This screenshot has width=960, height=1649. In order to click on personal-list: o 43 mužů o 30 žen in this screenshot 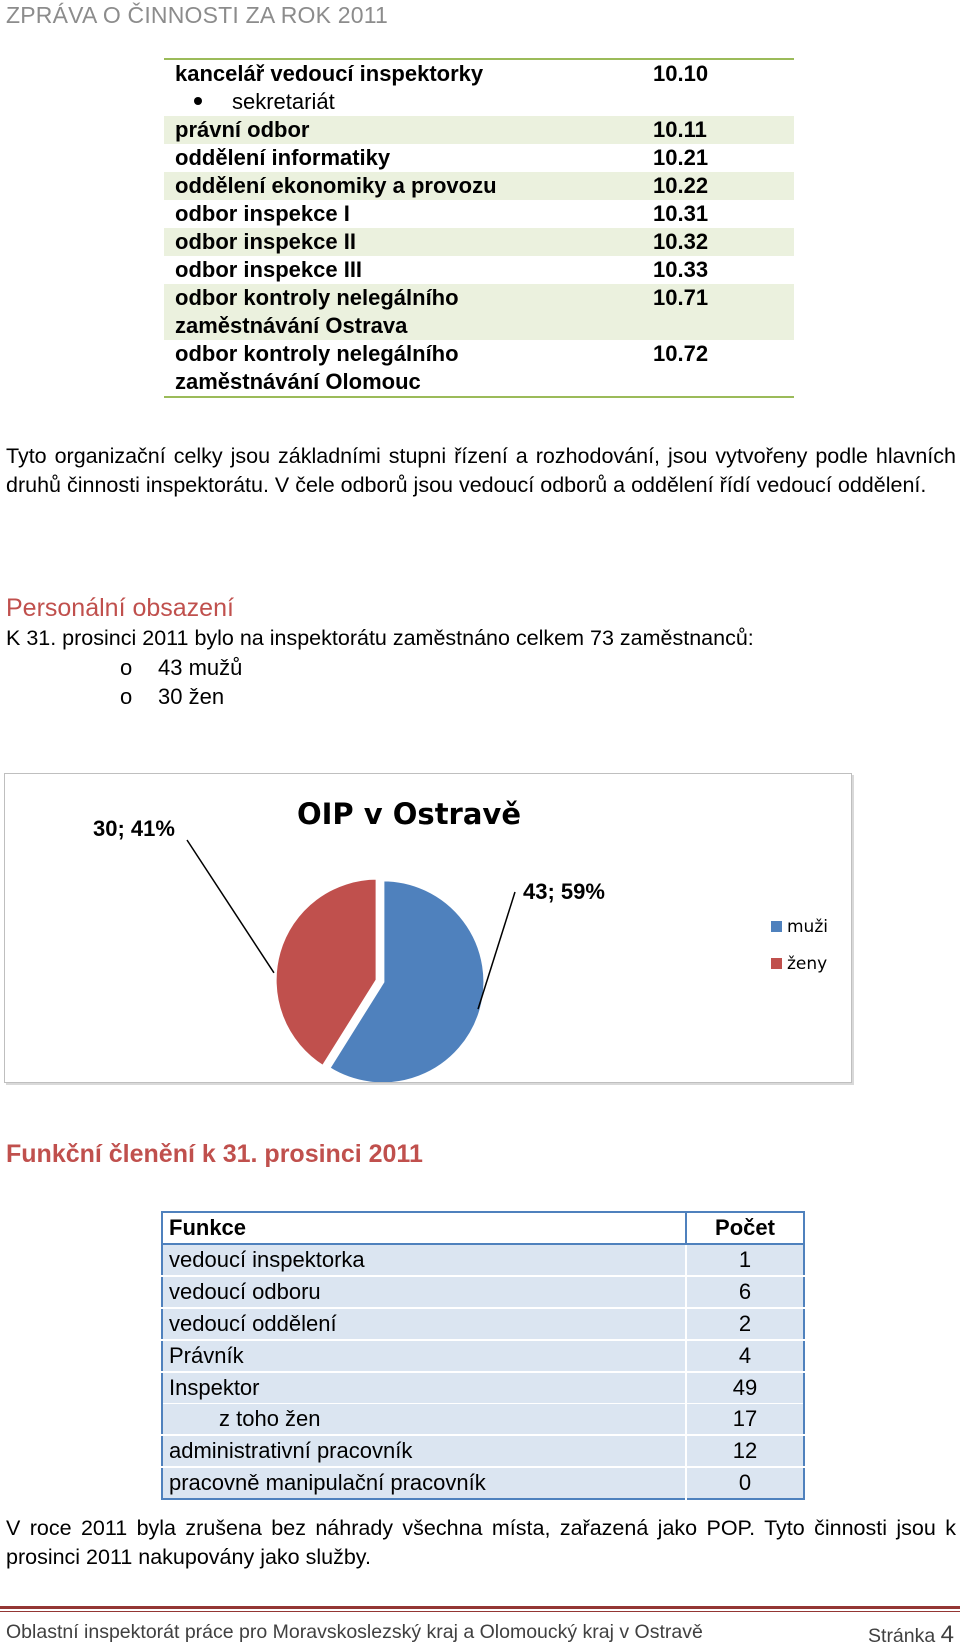, I will do `click(181, 682)`.